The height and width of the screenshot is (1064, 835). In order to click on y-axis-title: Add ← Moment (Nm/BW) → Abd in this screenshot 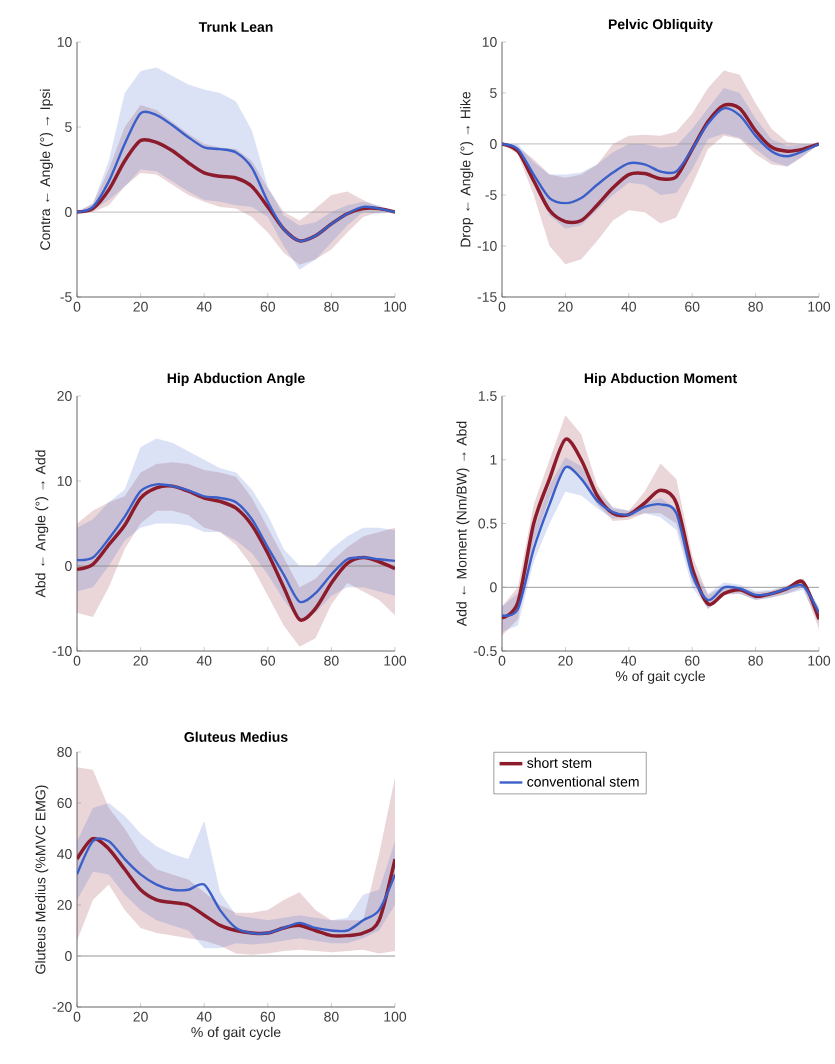, I will do `click(463, 524)`.